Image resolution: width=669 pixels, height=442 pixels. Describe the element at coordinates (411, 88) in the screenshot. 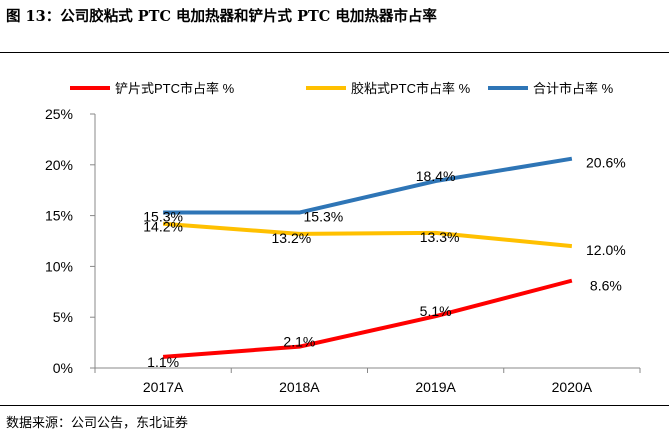

I see `legend-label-1: 胶粘式PTC市占率 %` at that location.